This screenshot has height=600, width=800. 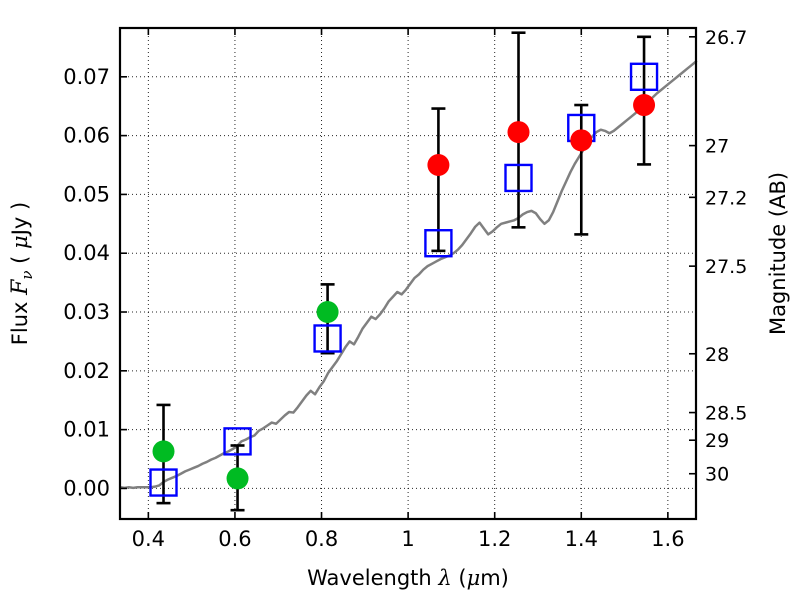 I want to click on observed-optical-markers, so click(x=245, y=395).